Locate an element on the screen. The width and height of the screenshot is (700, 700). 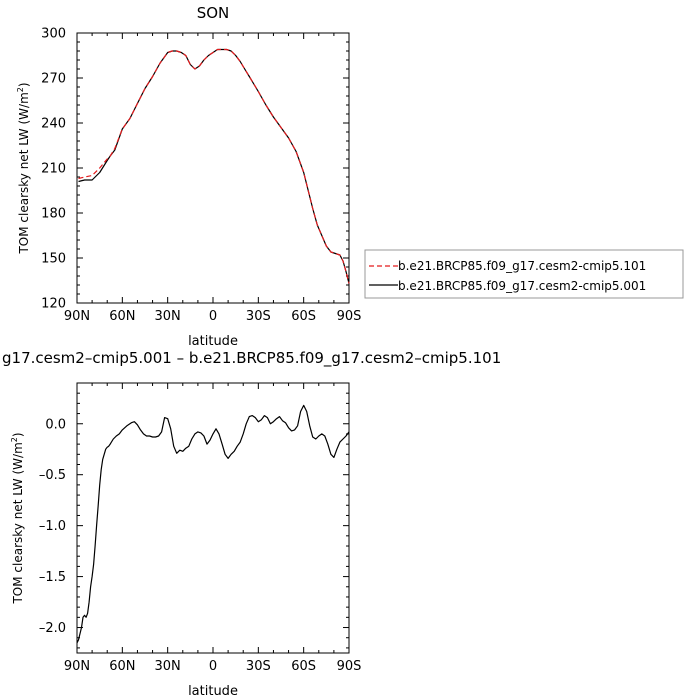
top-y-tick-label: 180 is located at coordinates (53, 214).